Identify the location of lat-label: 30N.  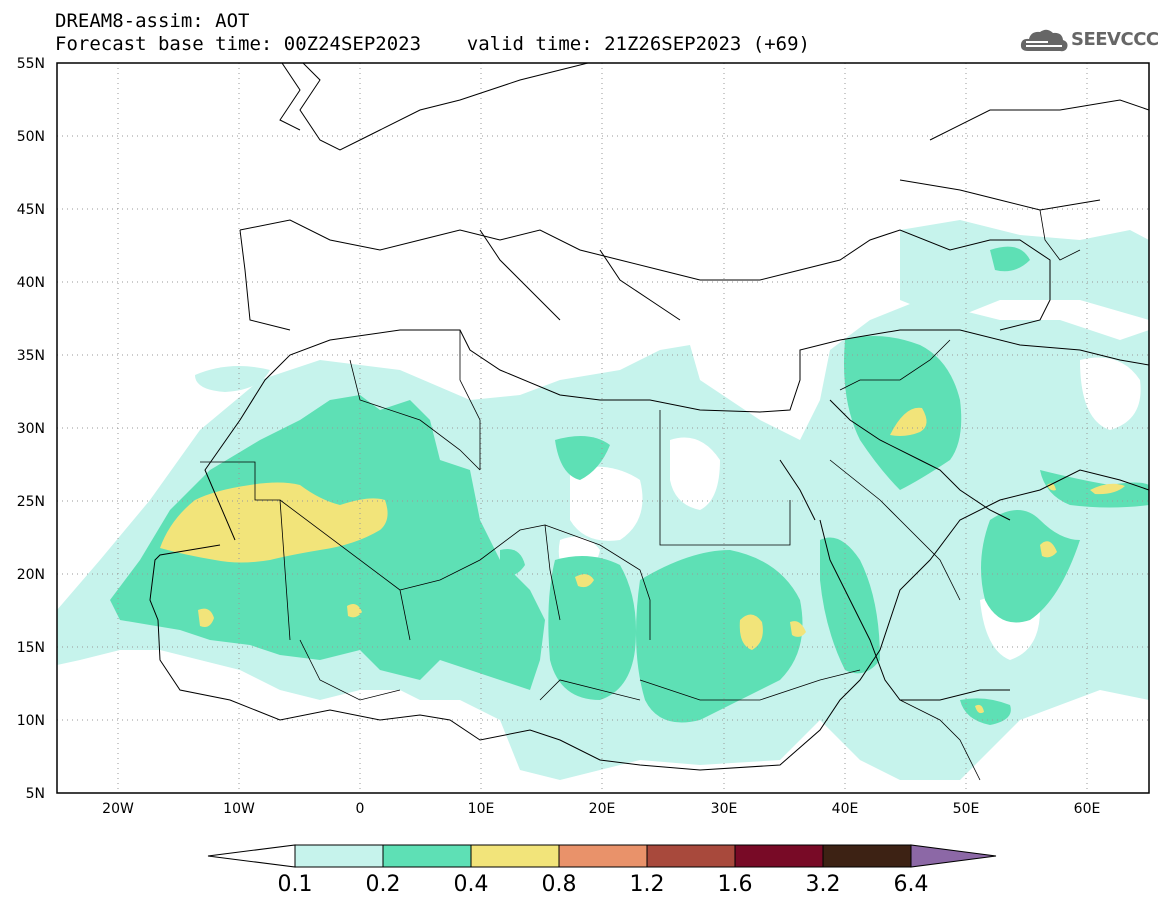
(31, 429).